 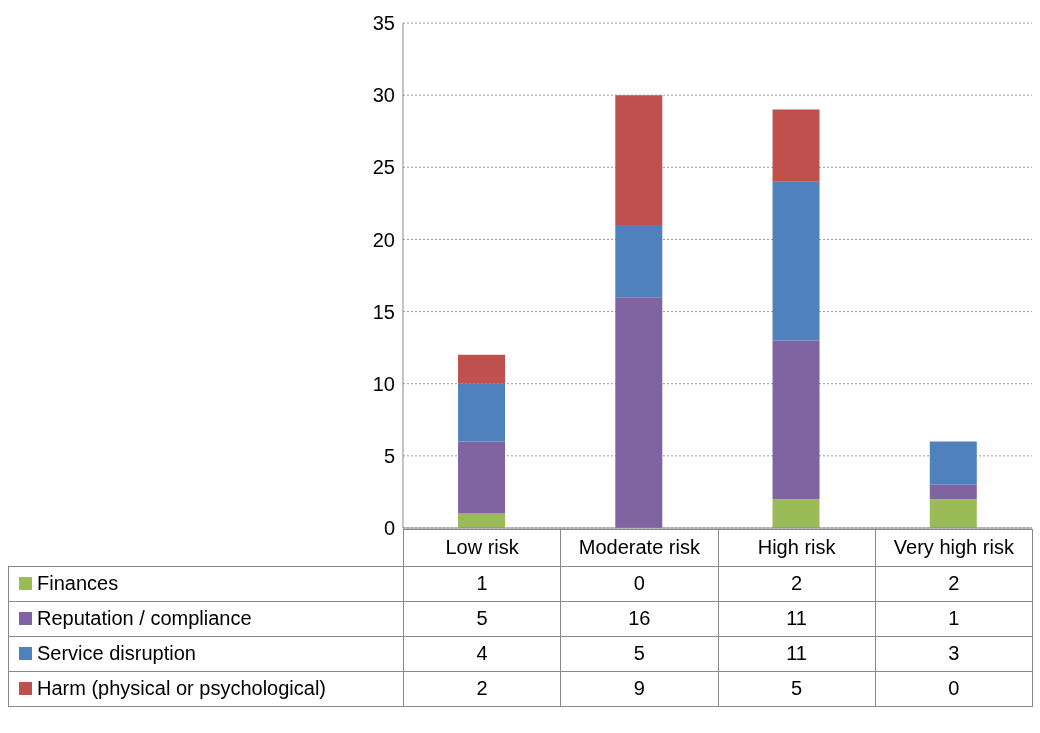 What do you see at coordinates (383, 23) in the screenshot?
I see `y-tick-label: 35` at bounding box center [383, 23].